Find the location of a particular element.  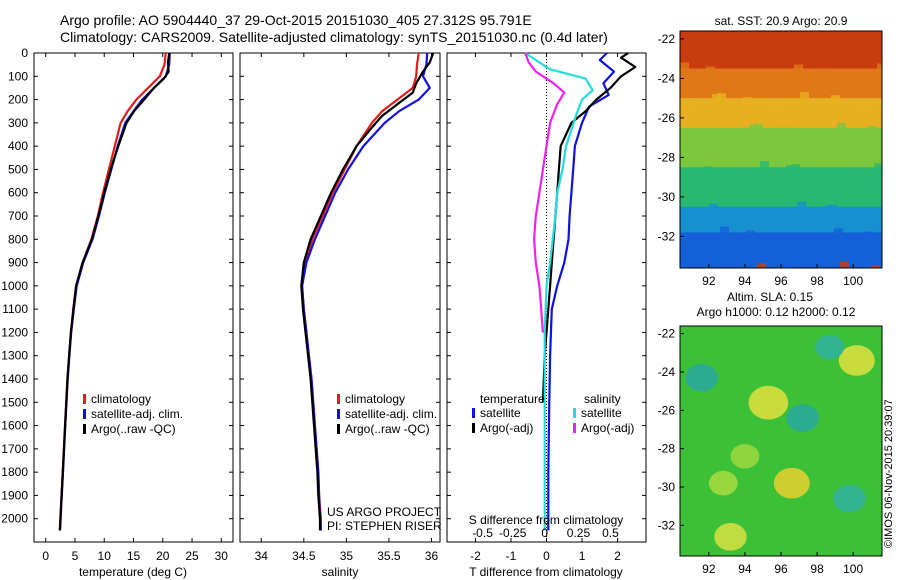

legend-label: climatology is located at coordinates (121, 399).